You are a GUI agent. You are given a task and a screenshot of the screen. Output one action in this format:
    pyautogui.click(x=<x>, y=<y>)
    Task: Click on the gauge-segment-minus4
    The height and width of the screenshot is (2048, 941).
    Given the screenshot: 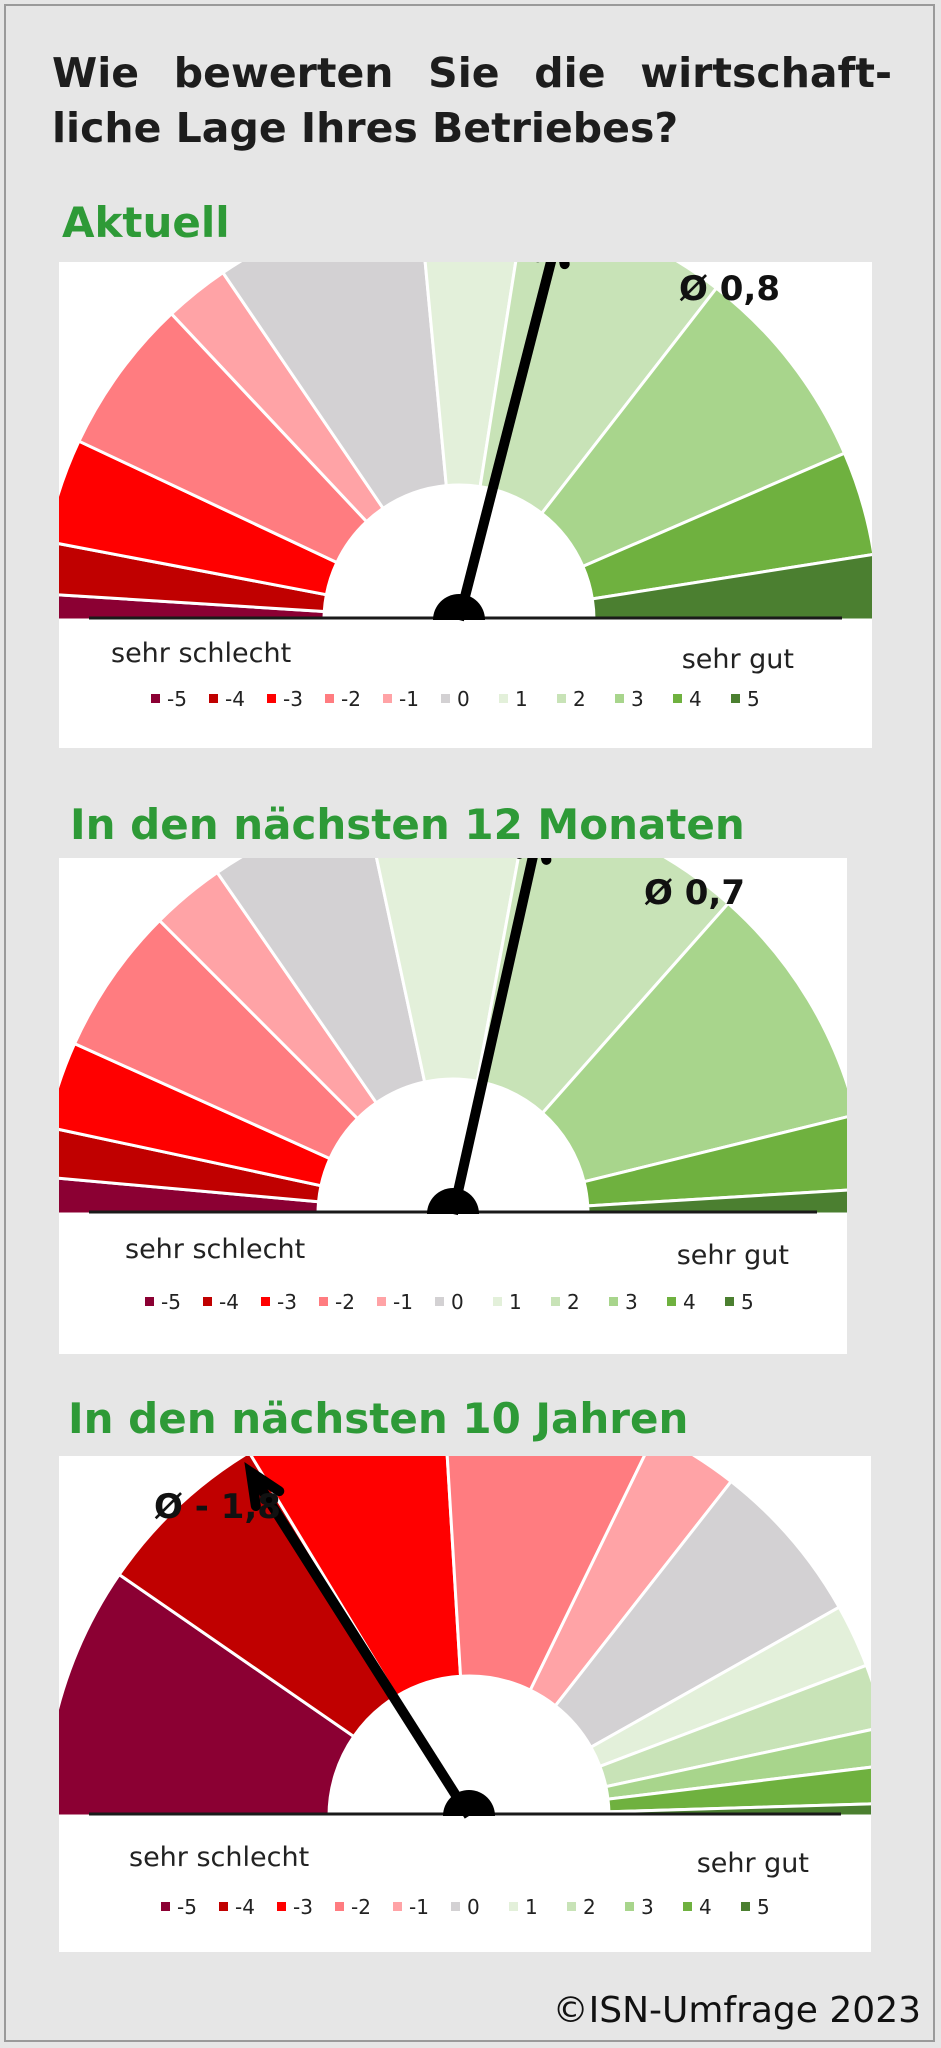 What is the action you would take?
    pyautogui.click(x=258, y=1597)
    